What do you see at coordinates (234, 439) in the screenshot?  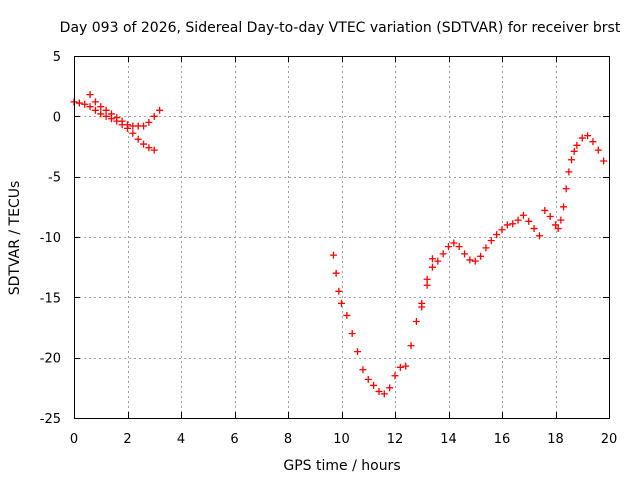 I see `x-tick-label: 6` at bounding box center [234, 439].